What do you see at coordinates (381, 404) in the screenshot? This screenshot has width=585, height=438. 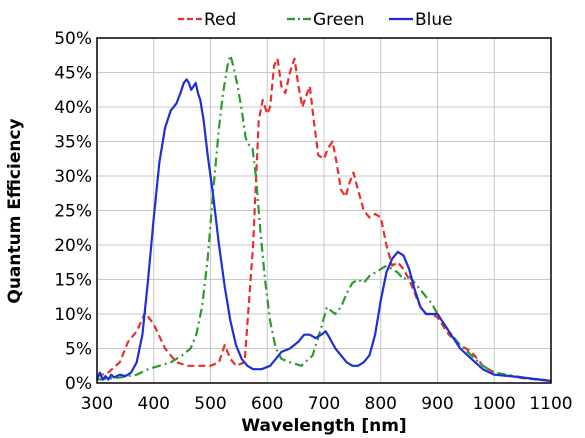 I see `x-tick-label: 800` at bounding box center [381, 404].